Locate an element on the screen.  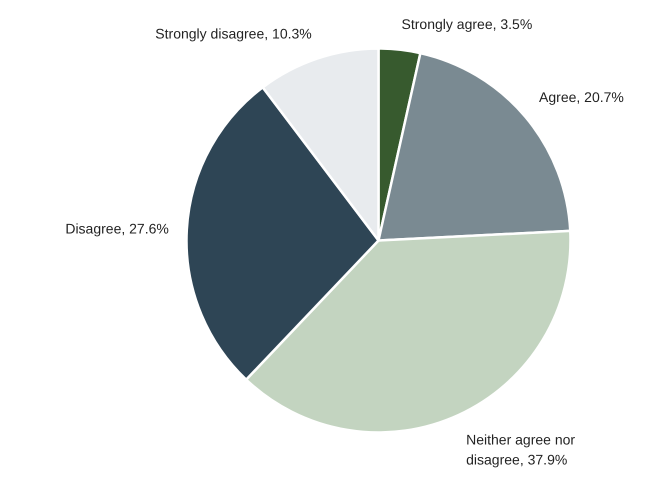
slice-label: Agree, 20.7% is located at coordinates (581, 97).